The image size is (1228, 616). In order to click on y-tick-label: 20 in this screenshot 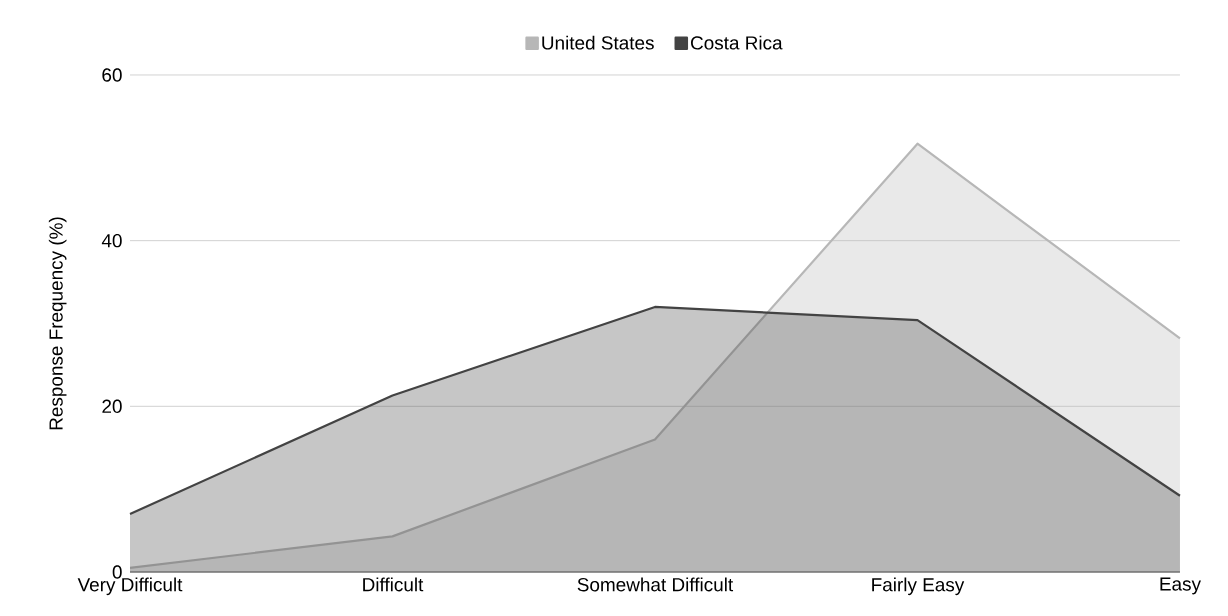, I will do `click(112, 406)`.